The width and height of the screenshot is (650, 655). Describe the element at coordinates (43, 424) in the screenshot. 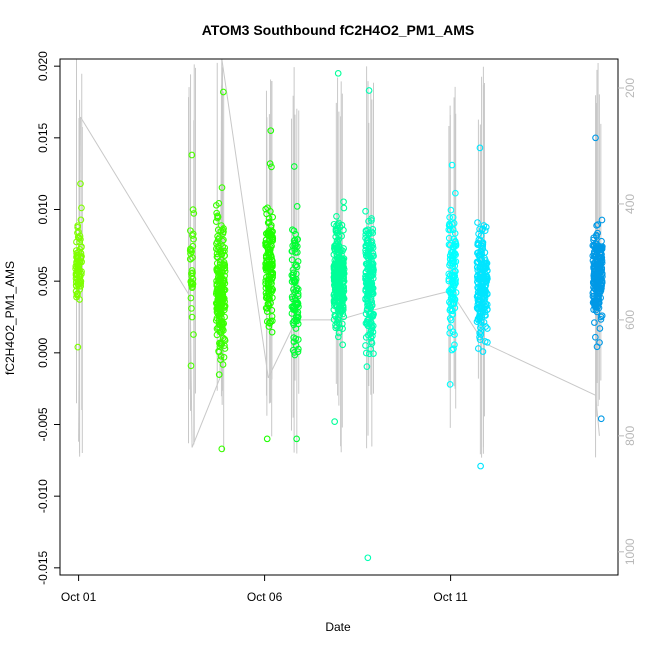

I see `y-tick-label: -0.005` at that location.